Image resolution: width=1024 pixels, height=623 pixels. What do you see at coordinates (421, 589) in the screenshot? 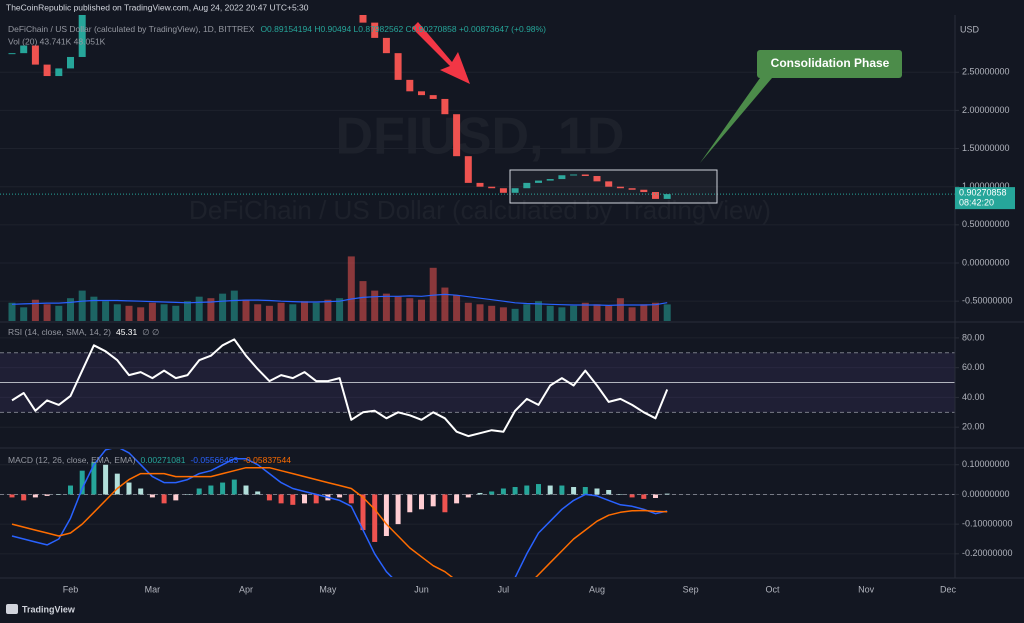
I see `x-tick-label: Jun` at bounding box center [421, 589].